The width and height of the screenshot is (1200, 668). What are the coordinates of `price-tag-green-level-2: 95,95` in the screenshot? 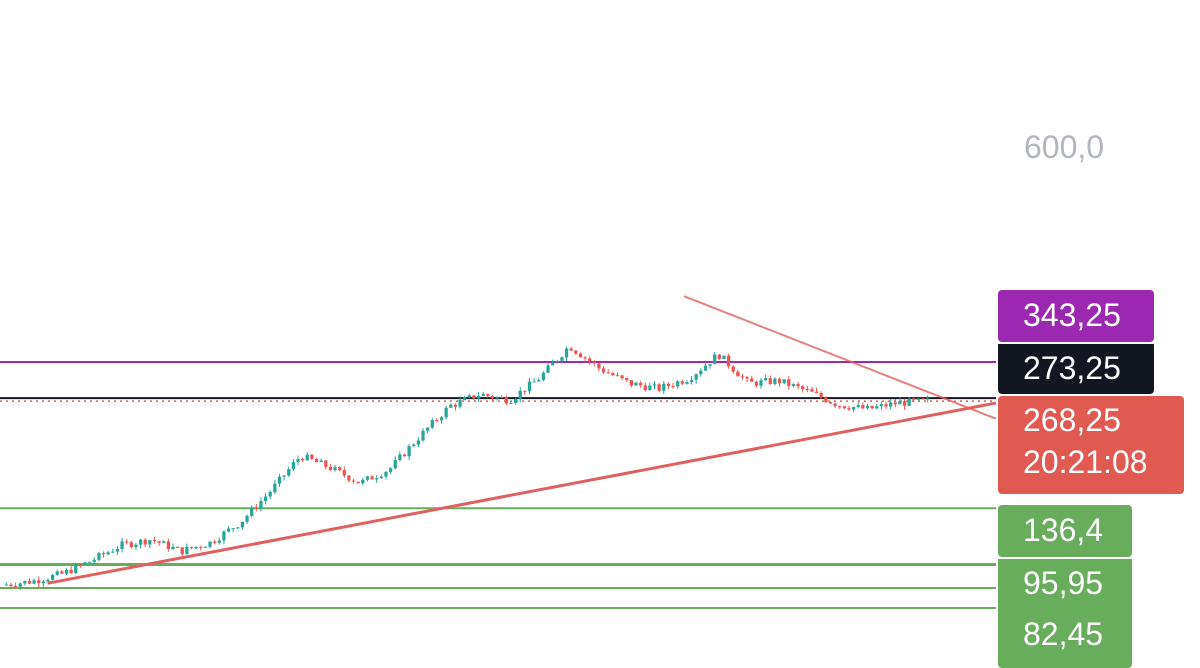 It's located at (1065, 584).